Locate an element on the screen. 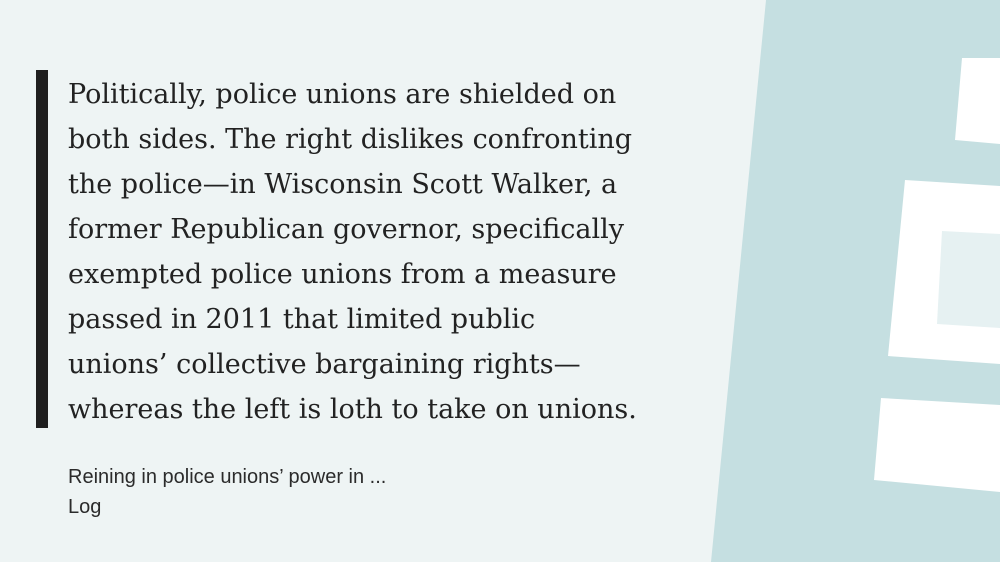 The image size is (1000, 562). panel-block-bottom is located at coordinates (937, 445).